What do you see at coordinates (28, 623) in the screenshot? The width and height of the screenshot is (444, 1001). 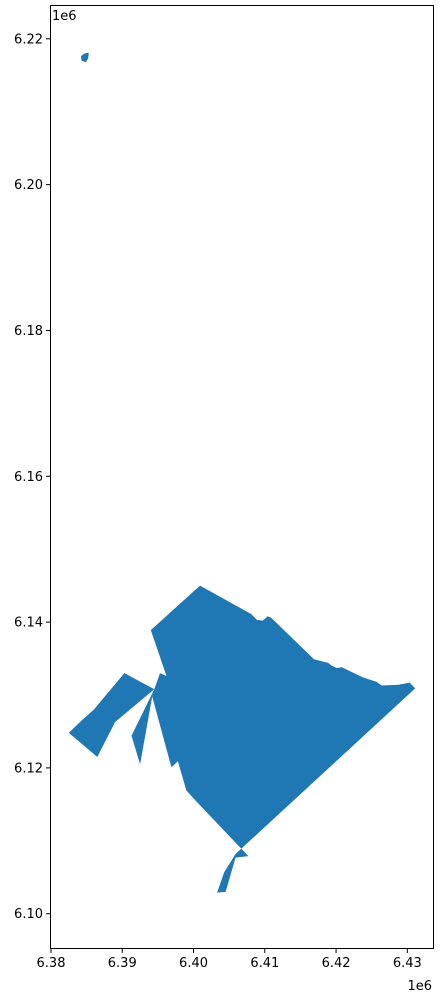 I see `y-tick-label: 6.14` at bounding box center [28, 623].